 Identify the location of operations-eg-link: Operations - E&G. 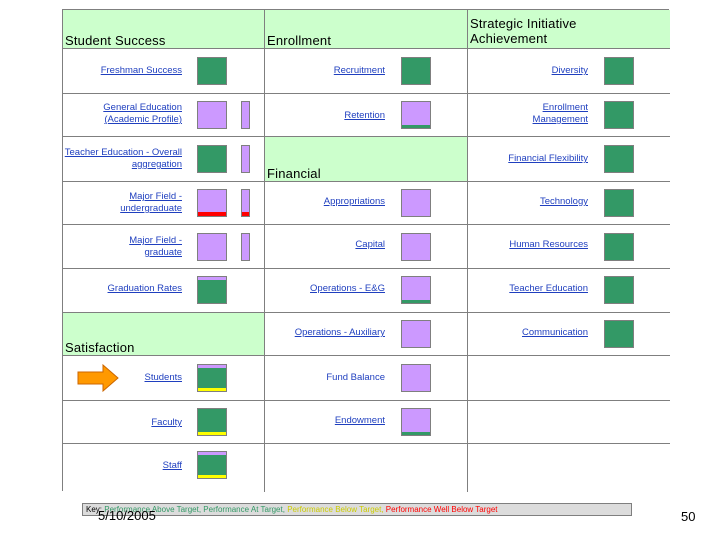
(347, 288).